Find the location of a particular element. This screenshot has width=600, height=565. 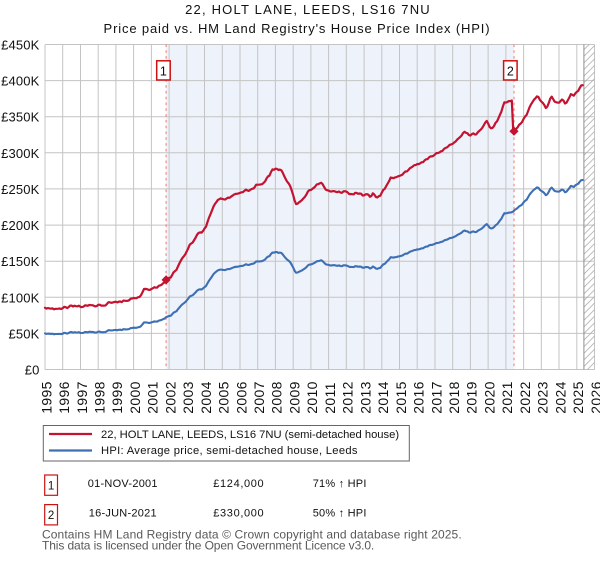

svg-text: 2012 is located at coordinates (348, 397).